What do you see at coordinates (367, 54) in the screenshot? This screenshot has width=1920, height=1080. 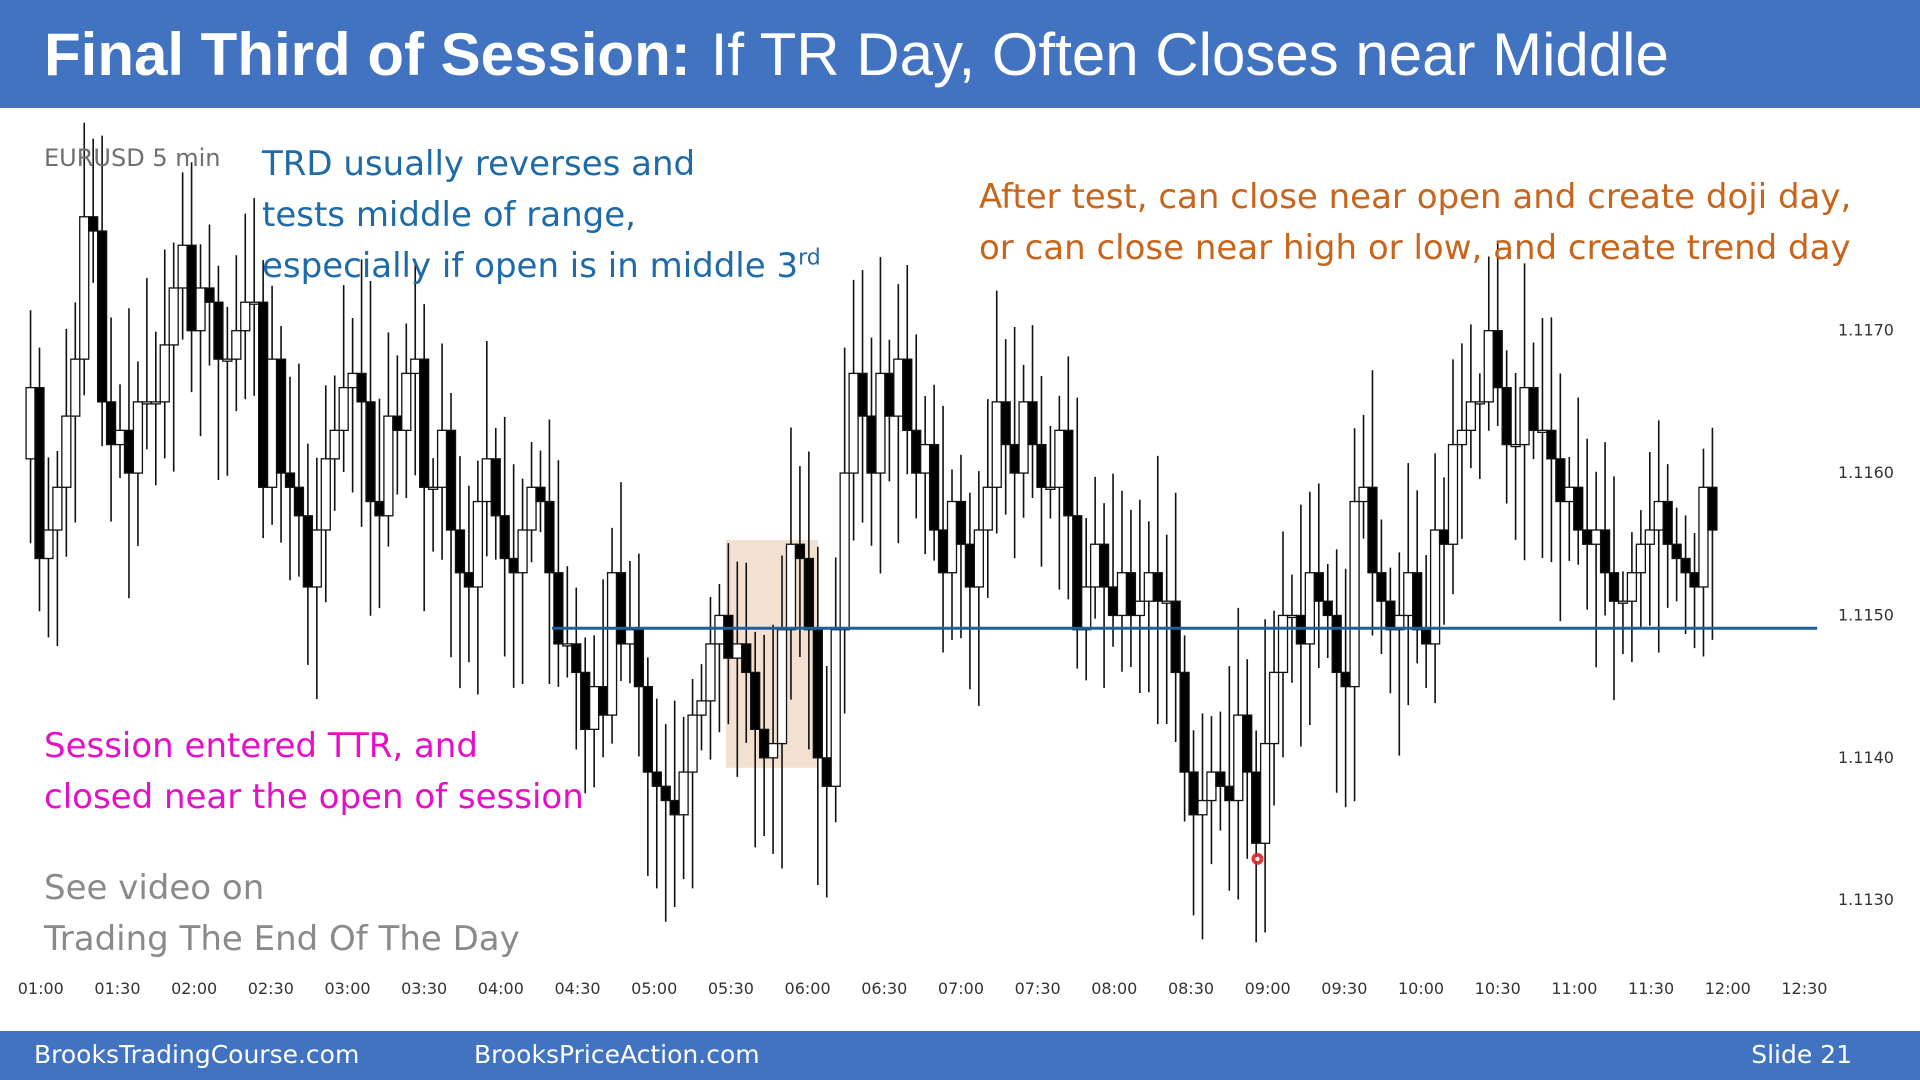 I see `title-bold-part: Final Third of Session:` at bounding box center [367, 54].